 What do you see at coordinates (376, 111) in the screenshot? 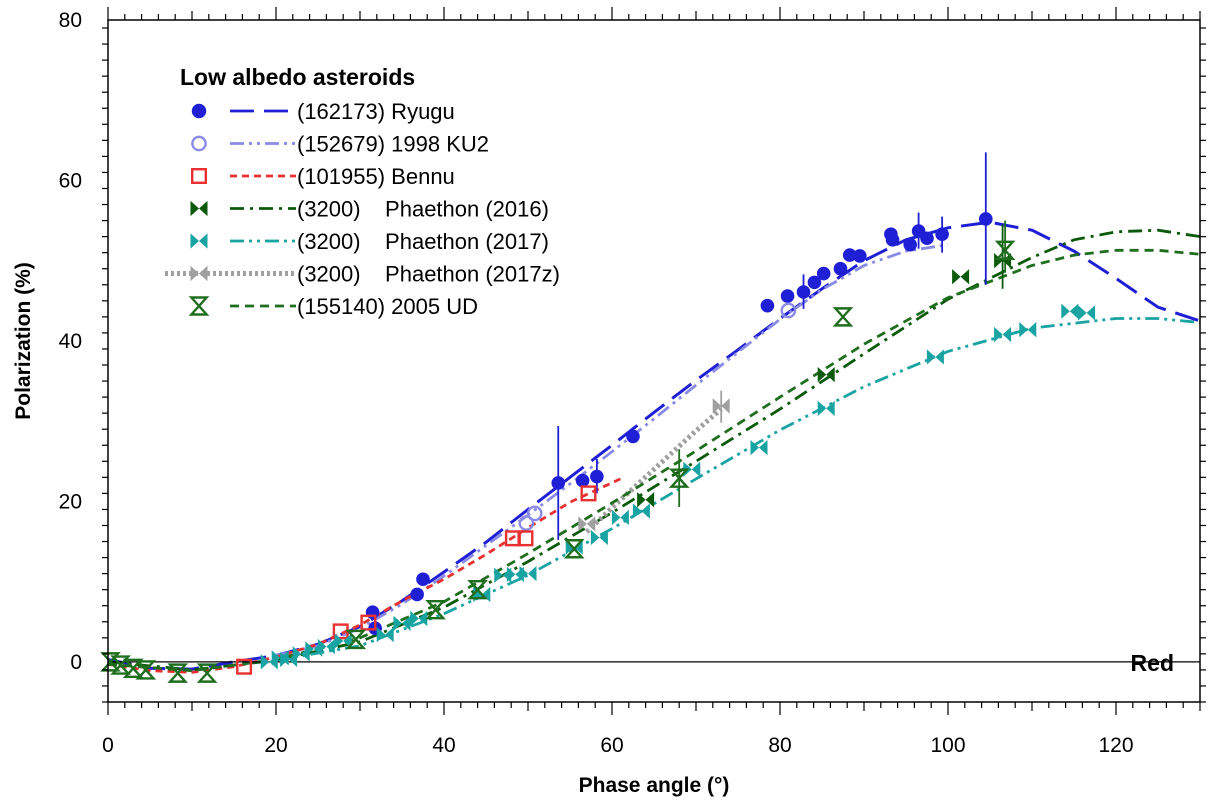
I see `legend-label-162173-ryugu: (162173) Ryugu` at bounding box center [376, 111].